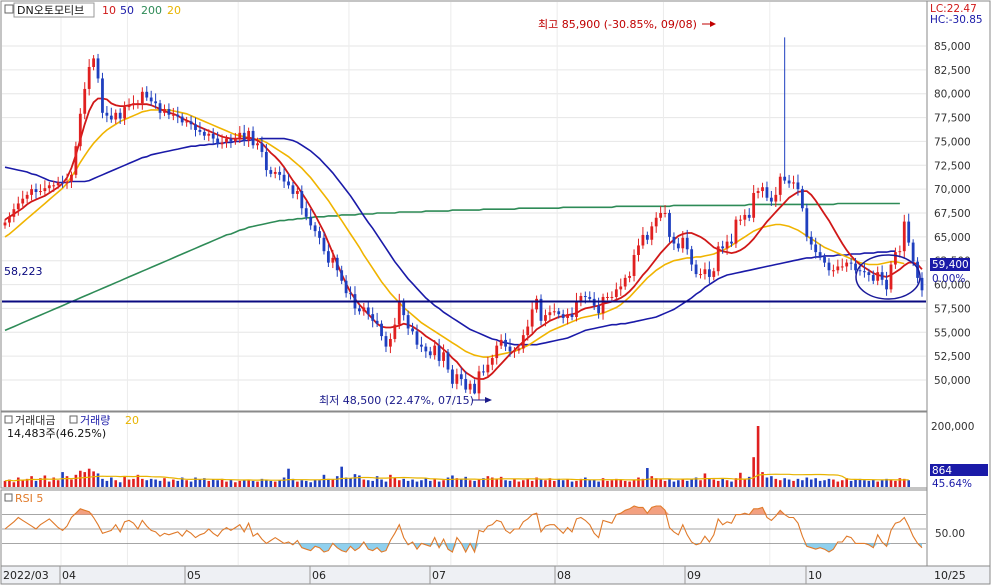 This screenshot has height=585, width=991. Describe the element at coordinates (109, 10) in the screenshot. I see `ma10-label: 10` at that location.